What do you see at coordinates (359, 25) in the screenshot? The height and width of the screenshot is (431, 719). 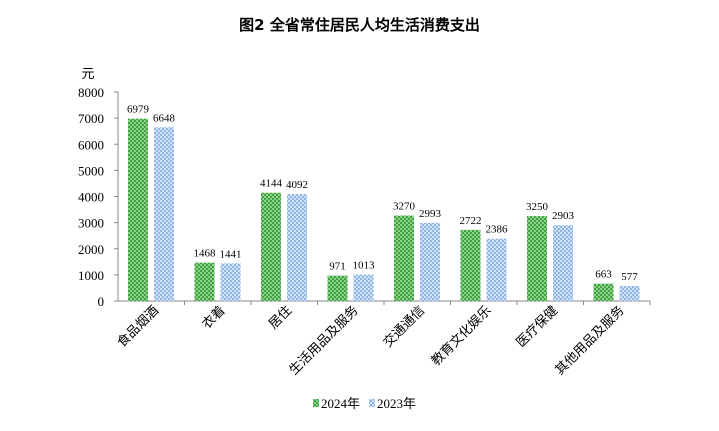 I see `chart-title: 图2 全省常住居民人均生活消费支出` at bounding box center [359, 25].